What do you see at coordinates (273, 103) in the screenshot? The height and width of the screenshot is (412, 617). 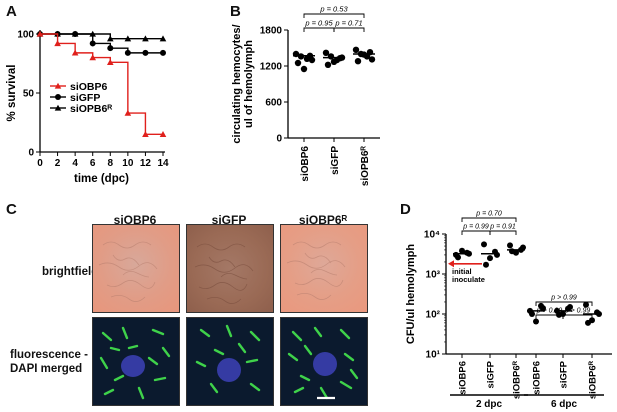 I see `y-tick-label: 600` at bounding box center [273, 103].